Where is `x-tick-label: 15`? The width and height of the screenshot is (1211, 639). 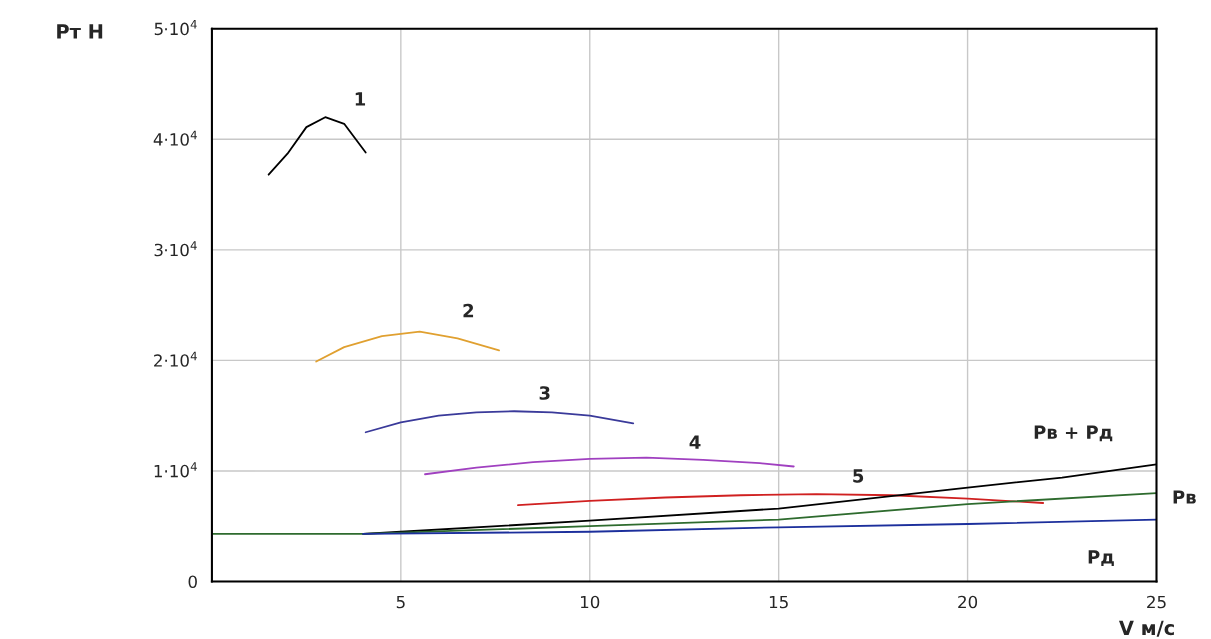 x-tick-label: 15 is located at coordinates (778, 602).